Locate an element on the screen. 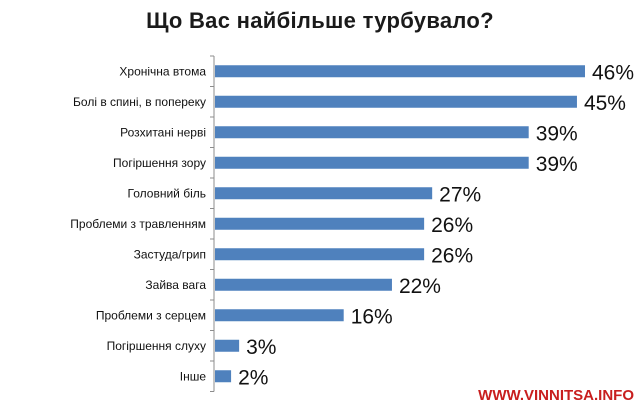 Image resolution: width=640 pixels, height=408 pixels. value-label: 2% is located at coordinates (253, 377).